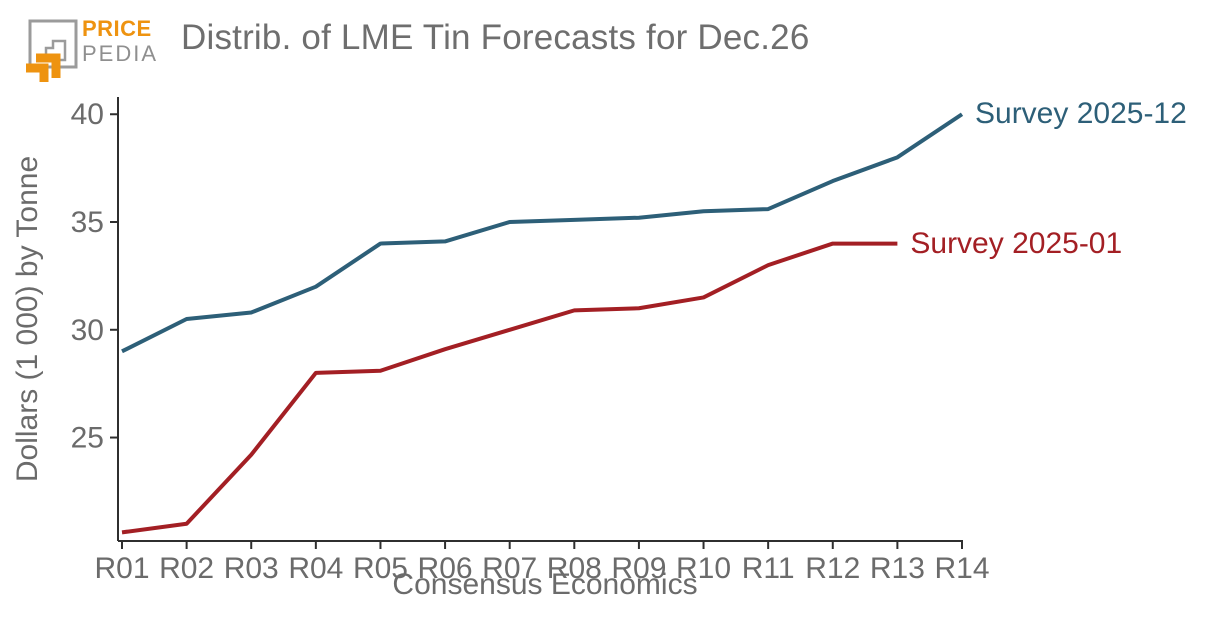  Describe the element at coordinates (703, 568) in the screenshot. I see `x-tick-label: R10` at that location.